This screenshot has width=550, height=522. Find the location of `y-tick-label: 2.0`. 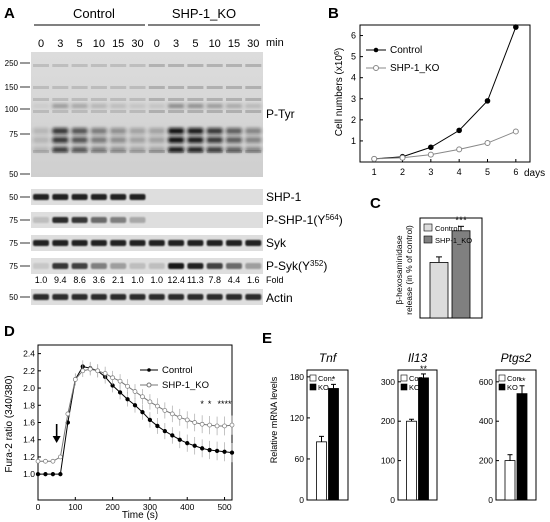

y-tick-label: 2.0 is located at coordinates (29, 388).